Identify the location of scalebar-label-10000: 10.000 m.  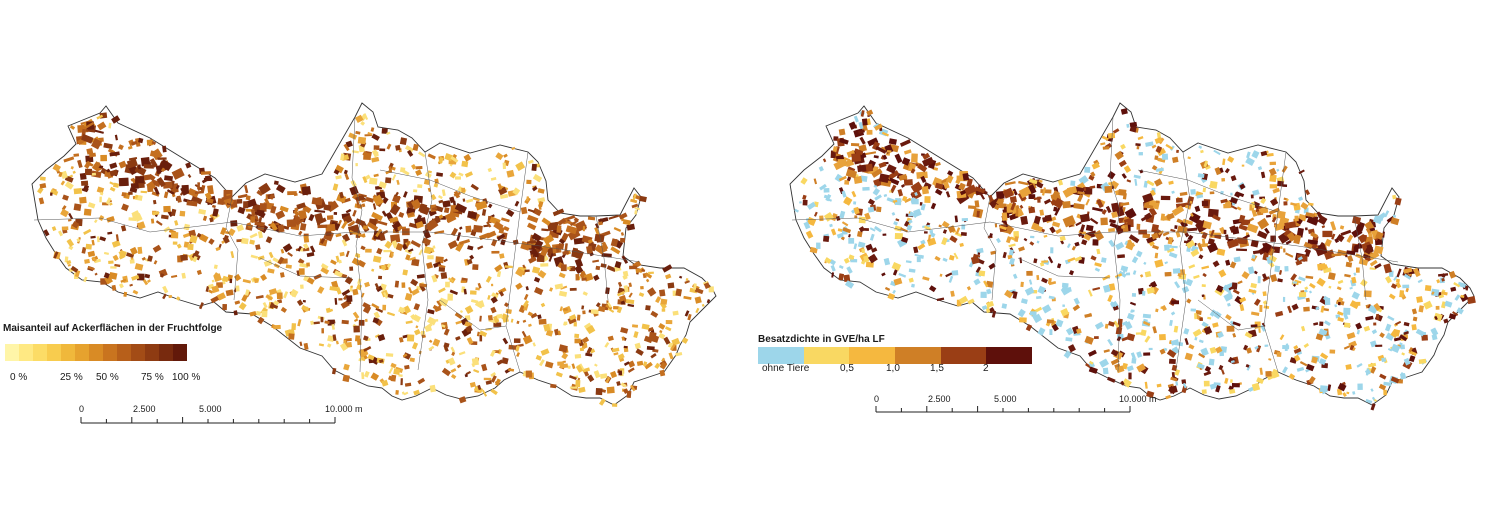
(344, 409).